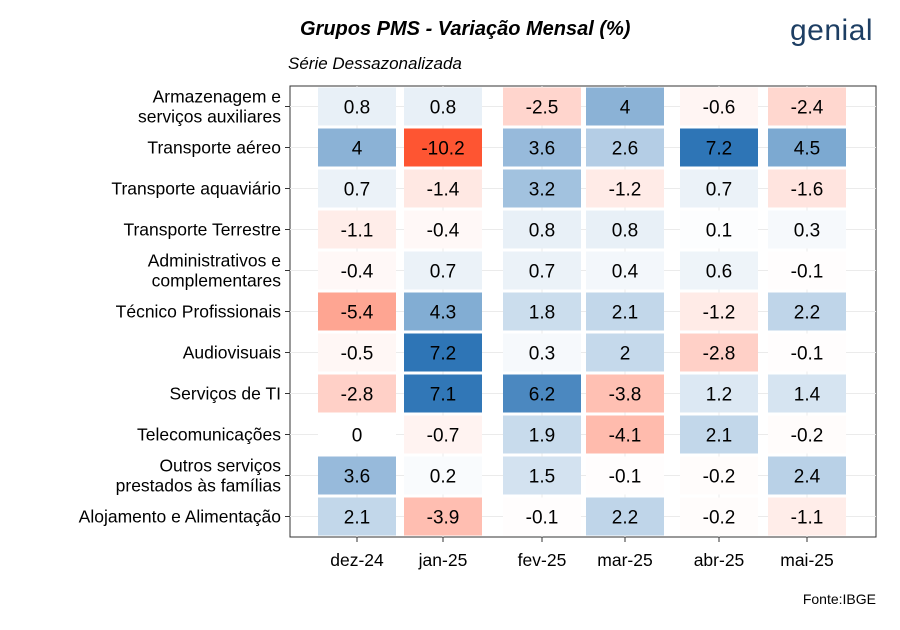  Describe the element at coordinates (199, 476) in the screenshot. I see `y-tick-label: Outros serviços prestados às famílias` at that location.